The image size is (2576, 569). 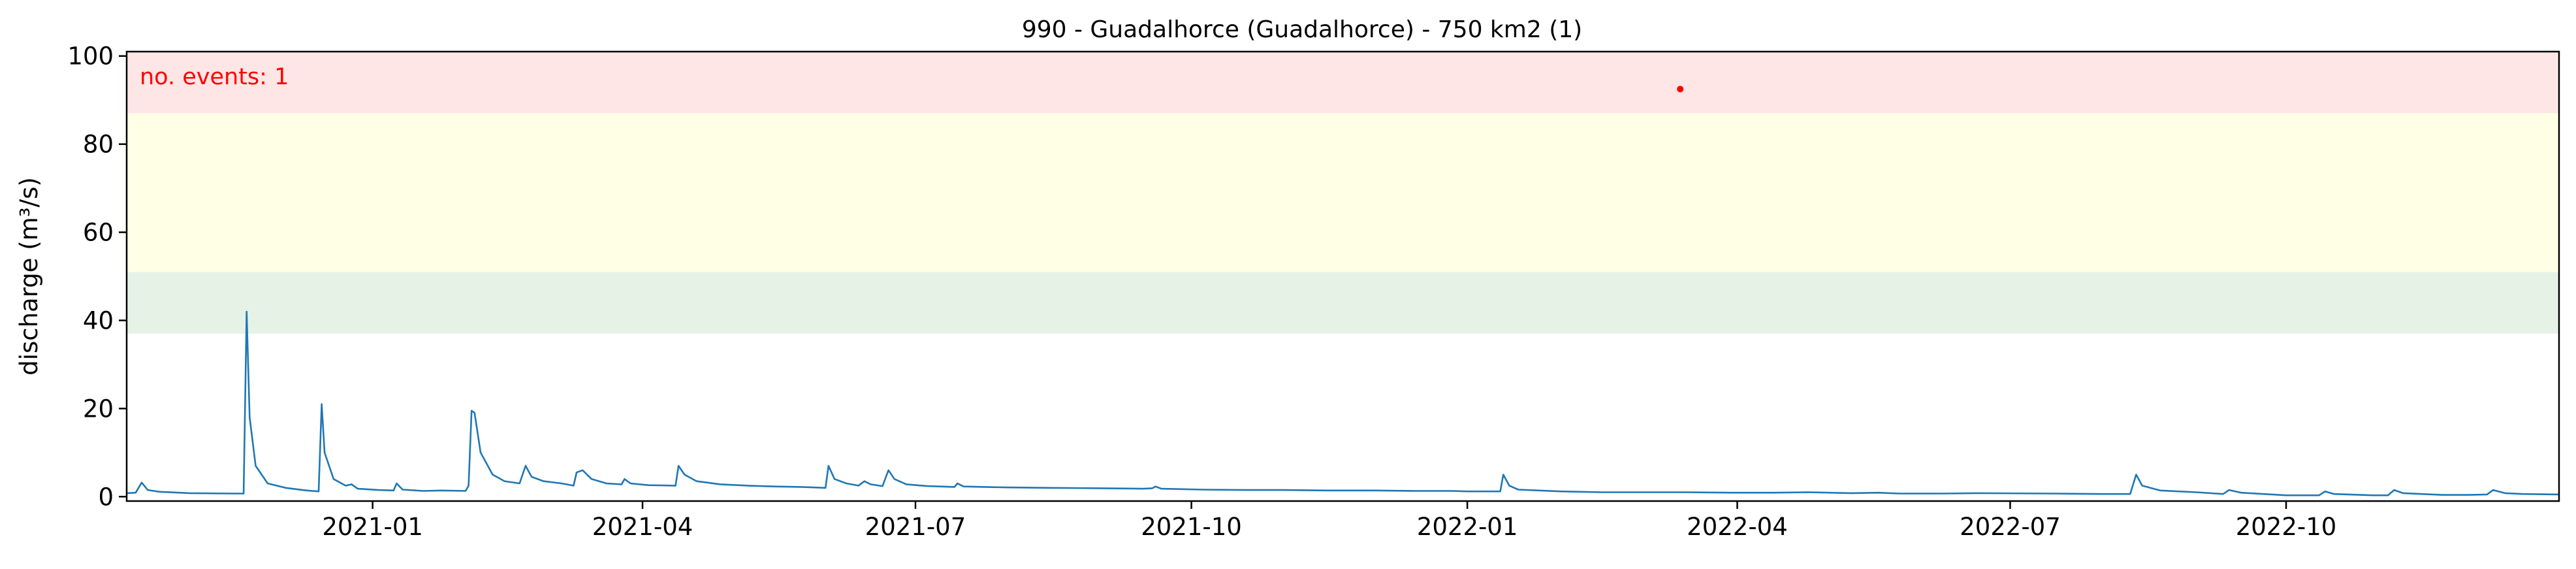 What do you see at coordinates (643, 527) in the screenshot?
I see `x-tick-label: 2021-04` at bounding box center [643, 527].